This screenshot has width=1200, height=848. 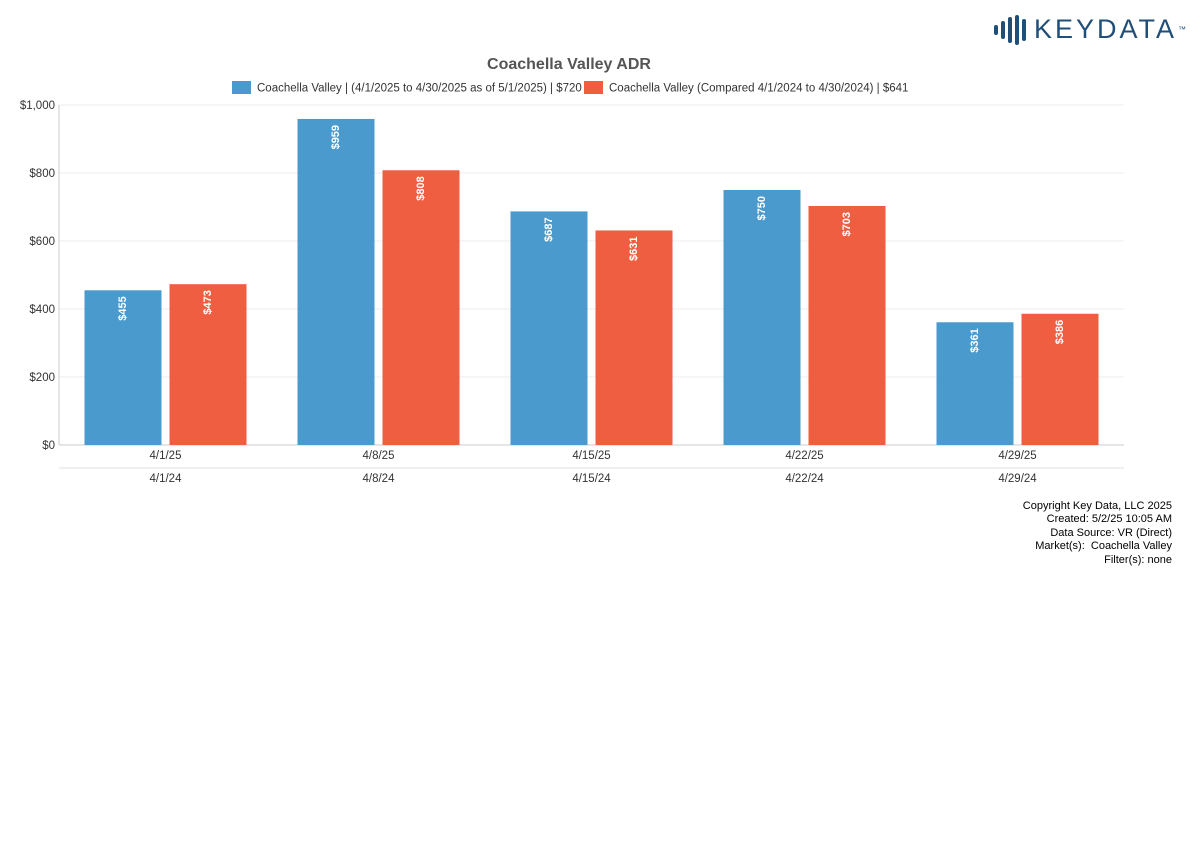 I want to click on footer-created: Created: 5/2/25 10:05 AM, so click(x=1109, y=519).